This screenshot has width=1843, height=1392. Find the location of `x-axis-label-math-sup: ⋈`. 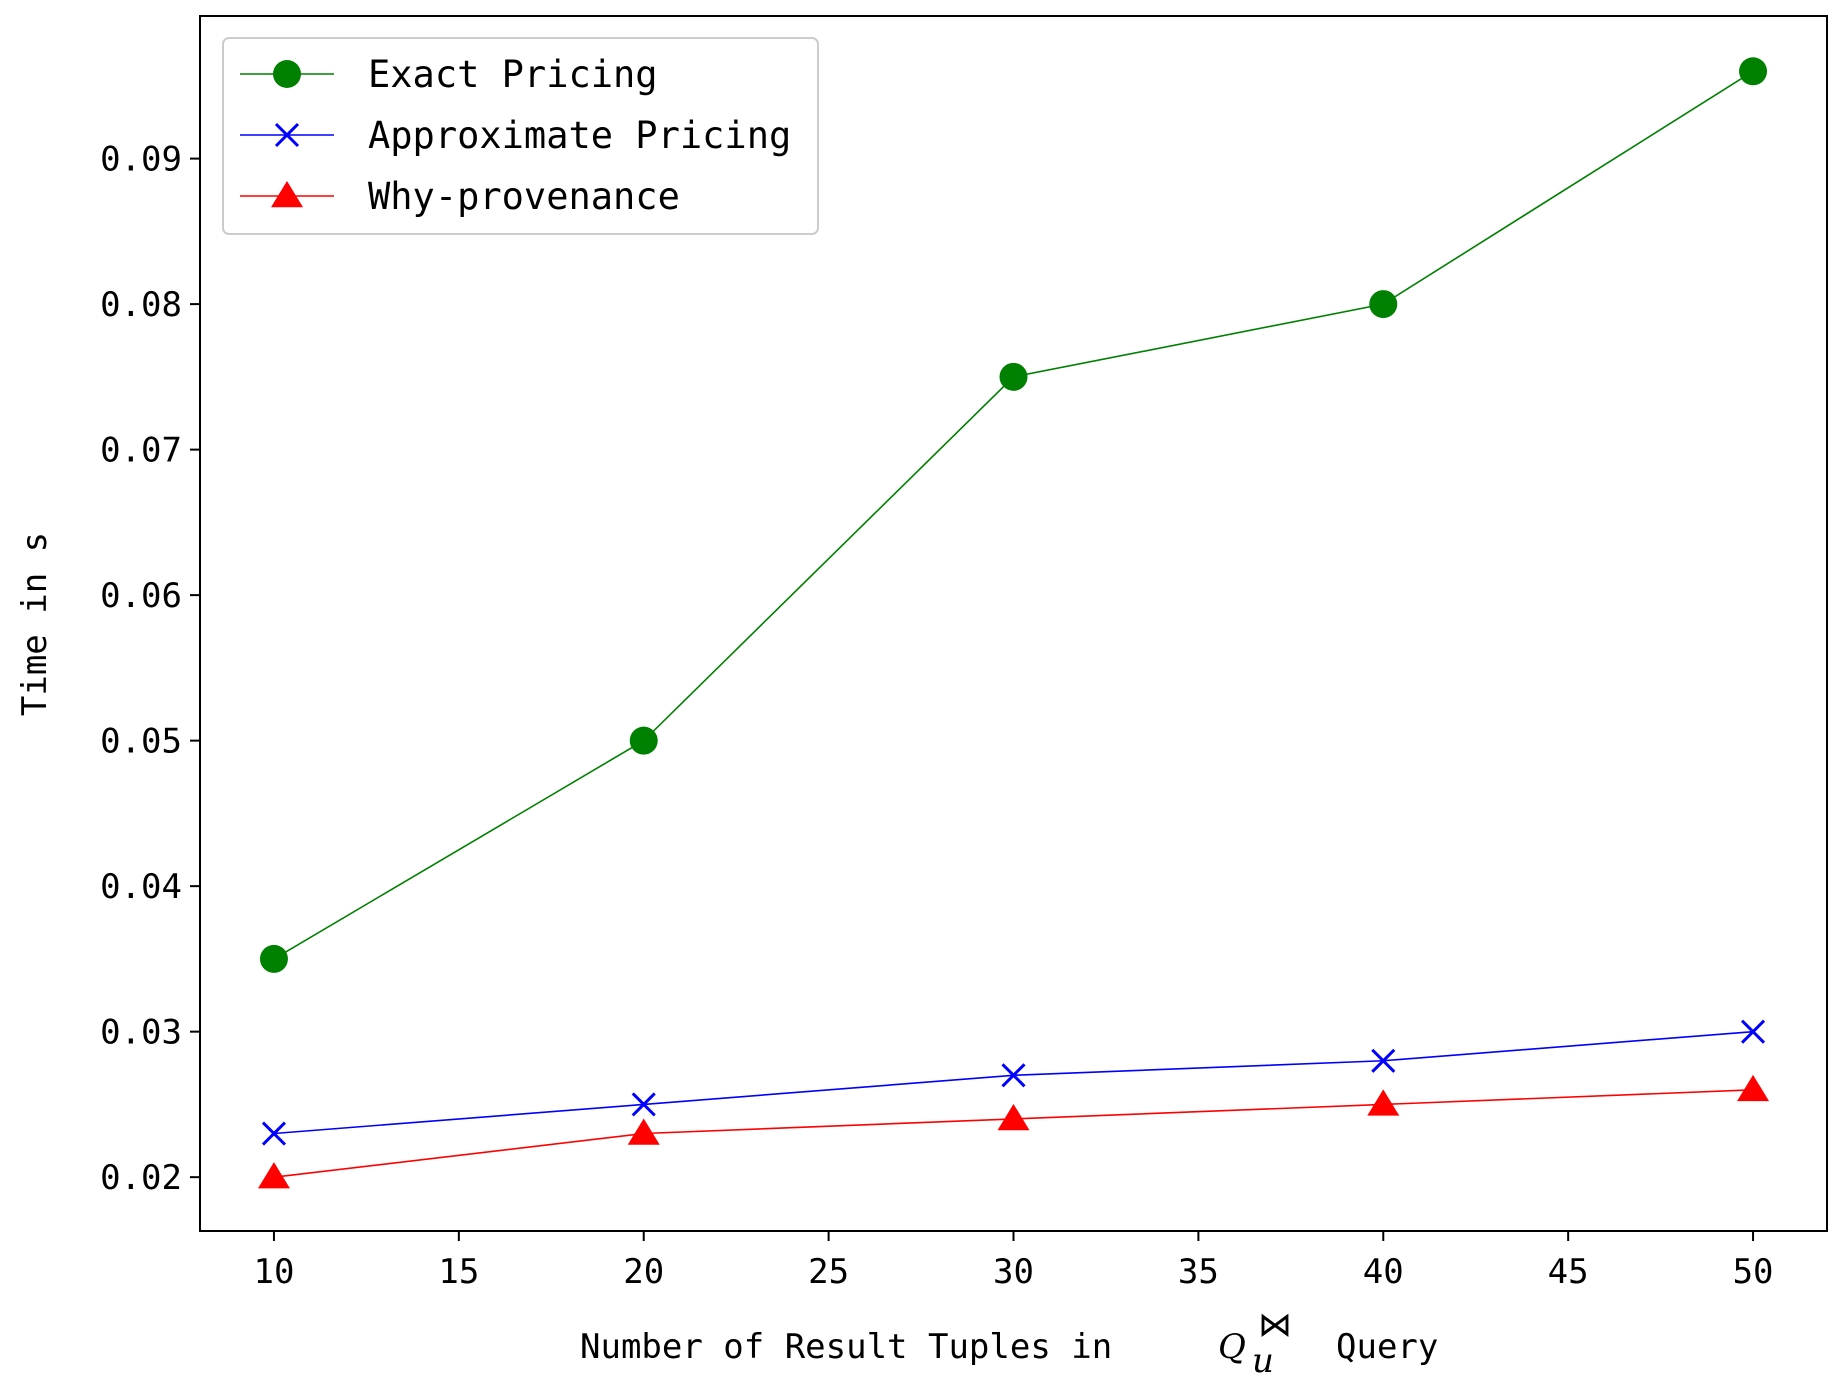

x-axis-label-math-sup: ⋈ is located at coordinates (1275, 1325).